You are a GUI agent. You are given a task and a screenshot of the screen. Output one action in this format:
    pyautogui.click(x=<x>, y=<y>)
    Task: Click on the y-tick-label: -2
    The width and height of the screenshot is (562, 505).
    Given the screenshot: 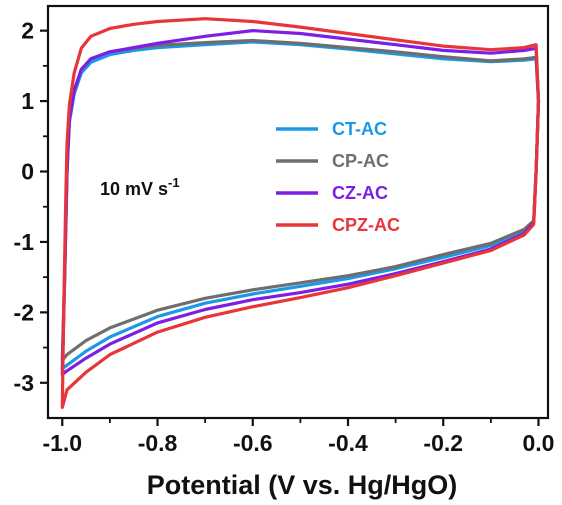 What is the action you would take?
    pyautogui.click(x=24, y=312)
    